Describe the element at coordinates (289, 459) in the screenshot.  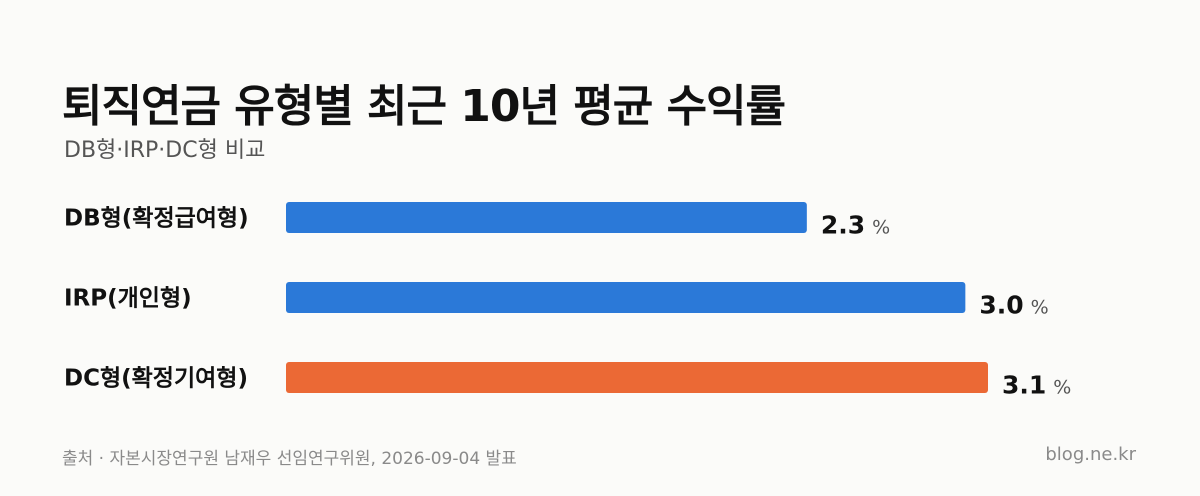
I see `source-note: 출처 · 자본시장연구원 남재우 선임연구위원, 2026-09-04 발표` at that location.